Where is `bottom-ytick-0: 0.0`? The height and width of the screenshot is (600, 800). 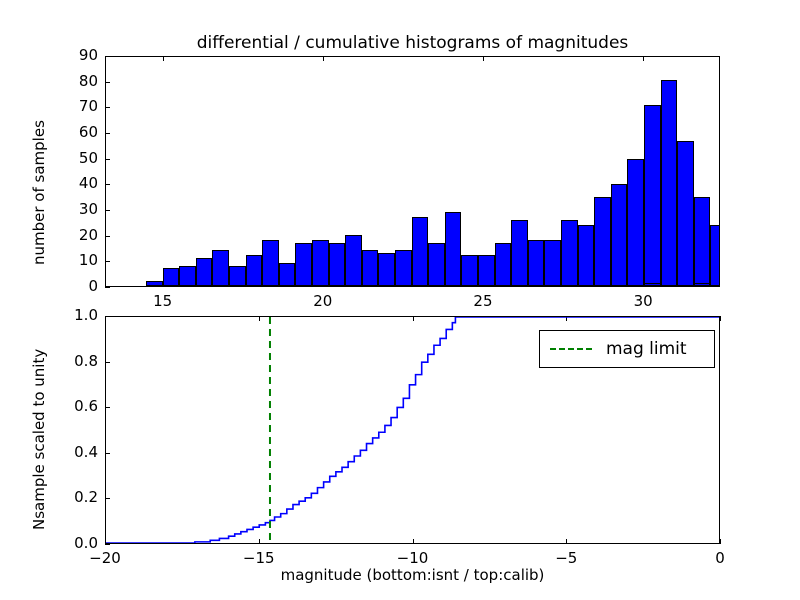
bottom-ytick-0: 0.0 is located at coordinates (86, 543).